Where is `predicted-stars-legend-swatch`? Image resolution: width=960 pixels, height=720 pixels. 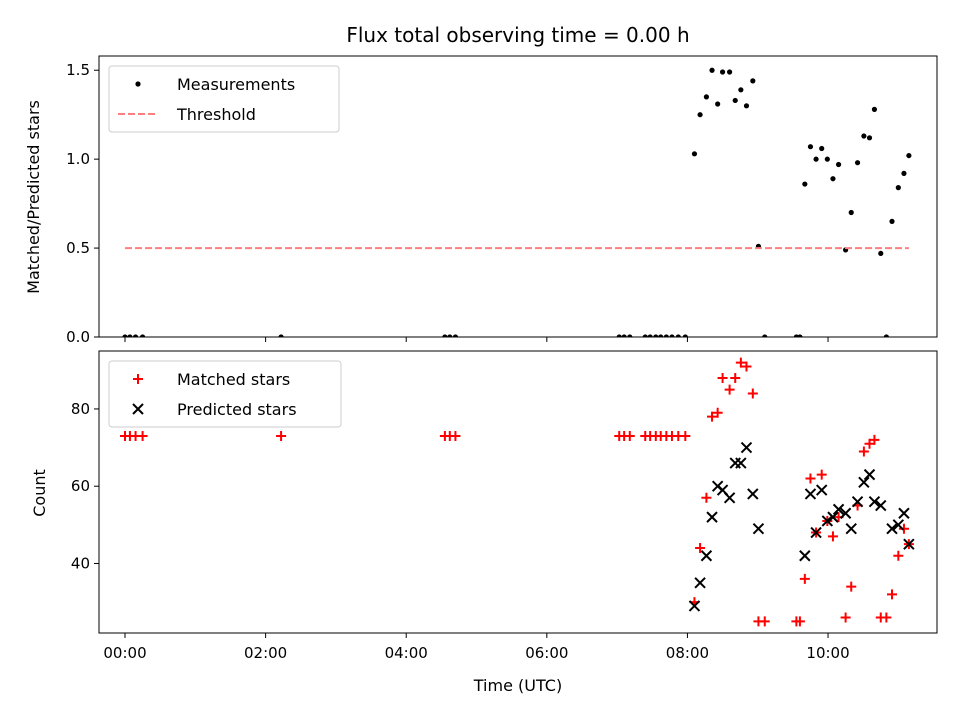 predicted-stars-legend-swatch is located at coordinates (138, 409).